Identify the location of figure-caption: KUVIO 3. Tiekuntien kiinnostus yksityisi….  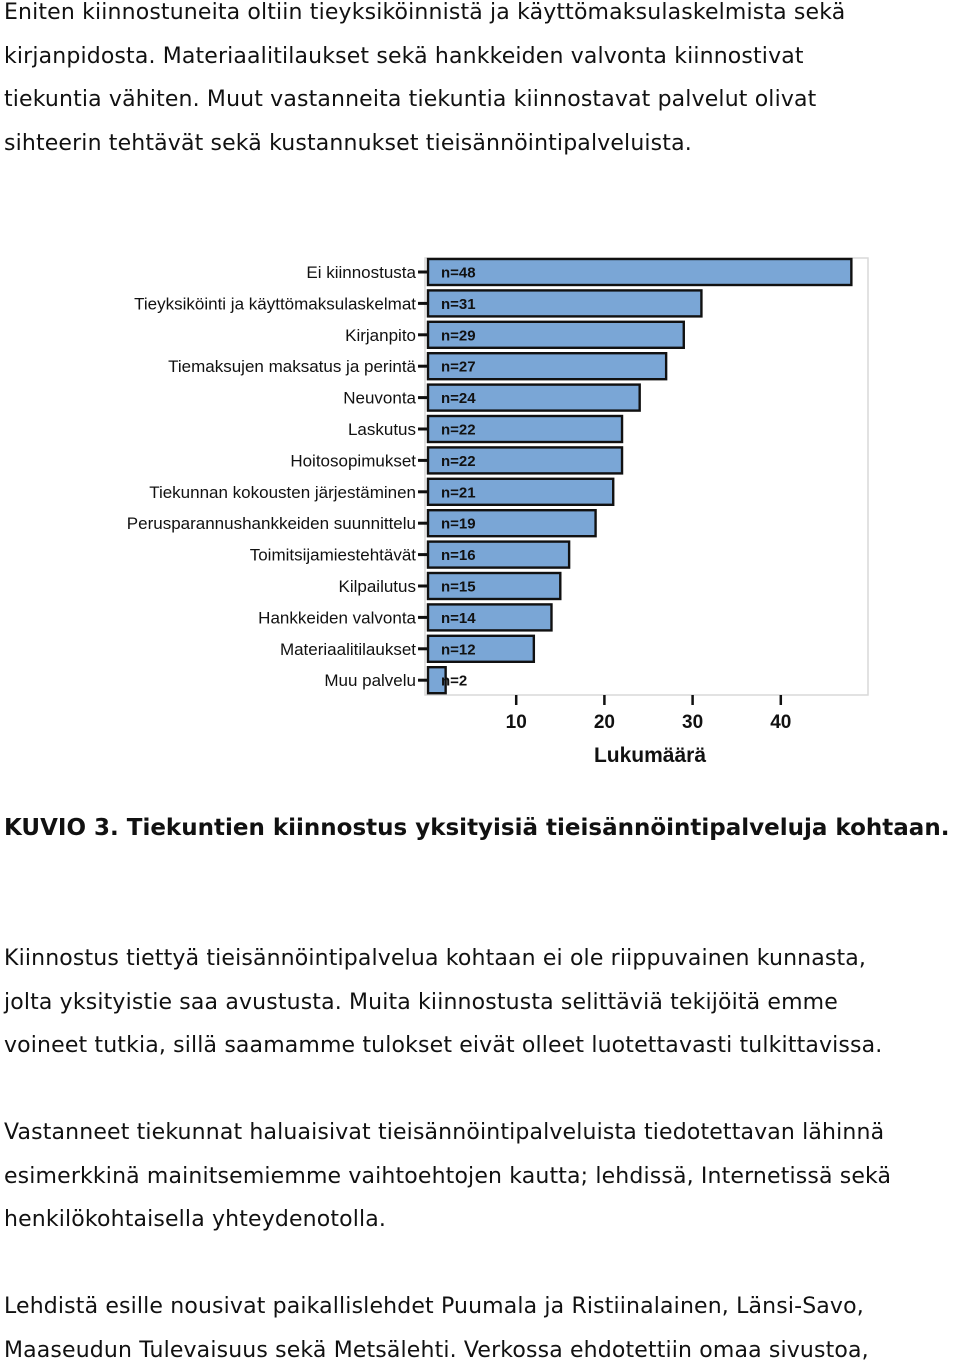
(479, 828).